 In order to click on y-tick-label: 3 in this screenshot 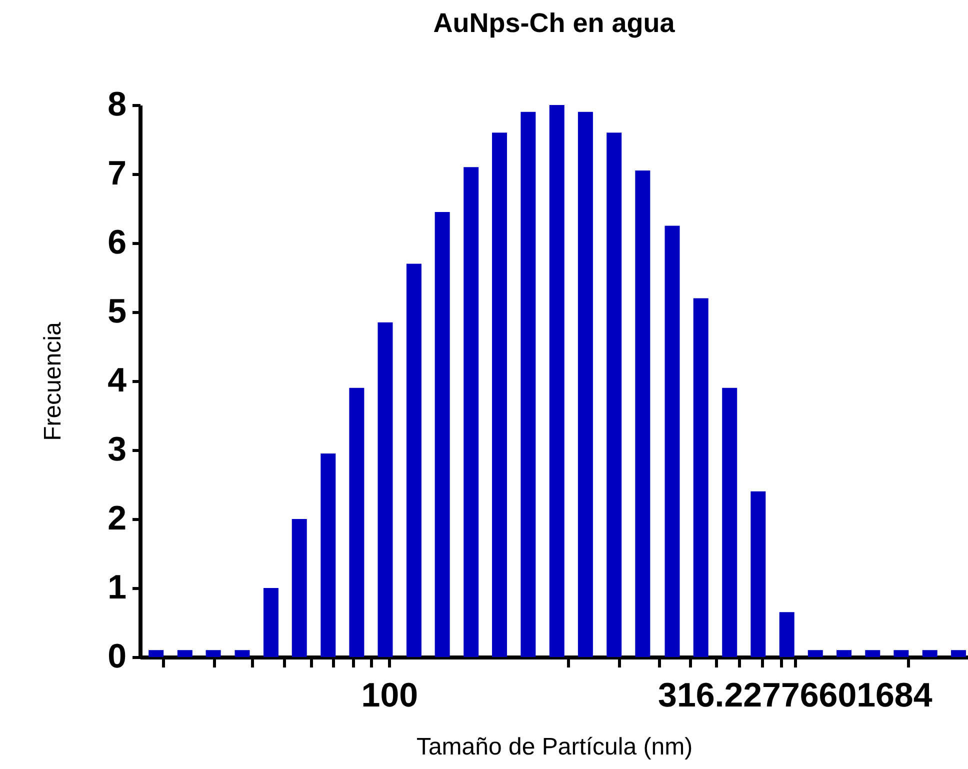, I will do `click(117, 449)`.